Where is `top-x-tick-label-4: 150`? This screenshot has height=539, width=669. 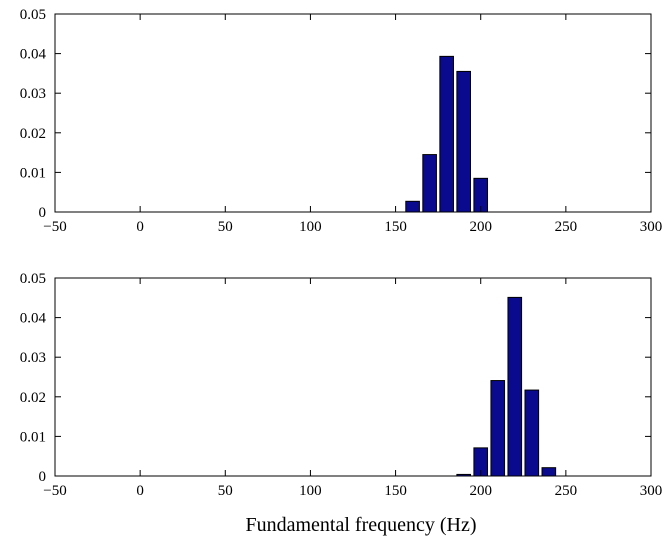
top-x-tick-label-4: 150 is located at coordinates (395, 227).